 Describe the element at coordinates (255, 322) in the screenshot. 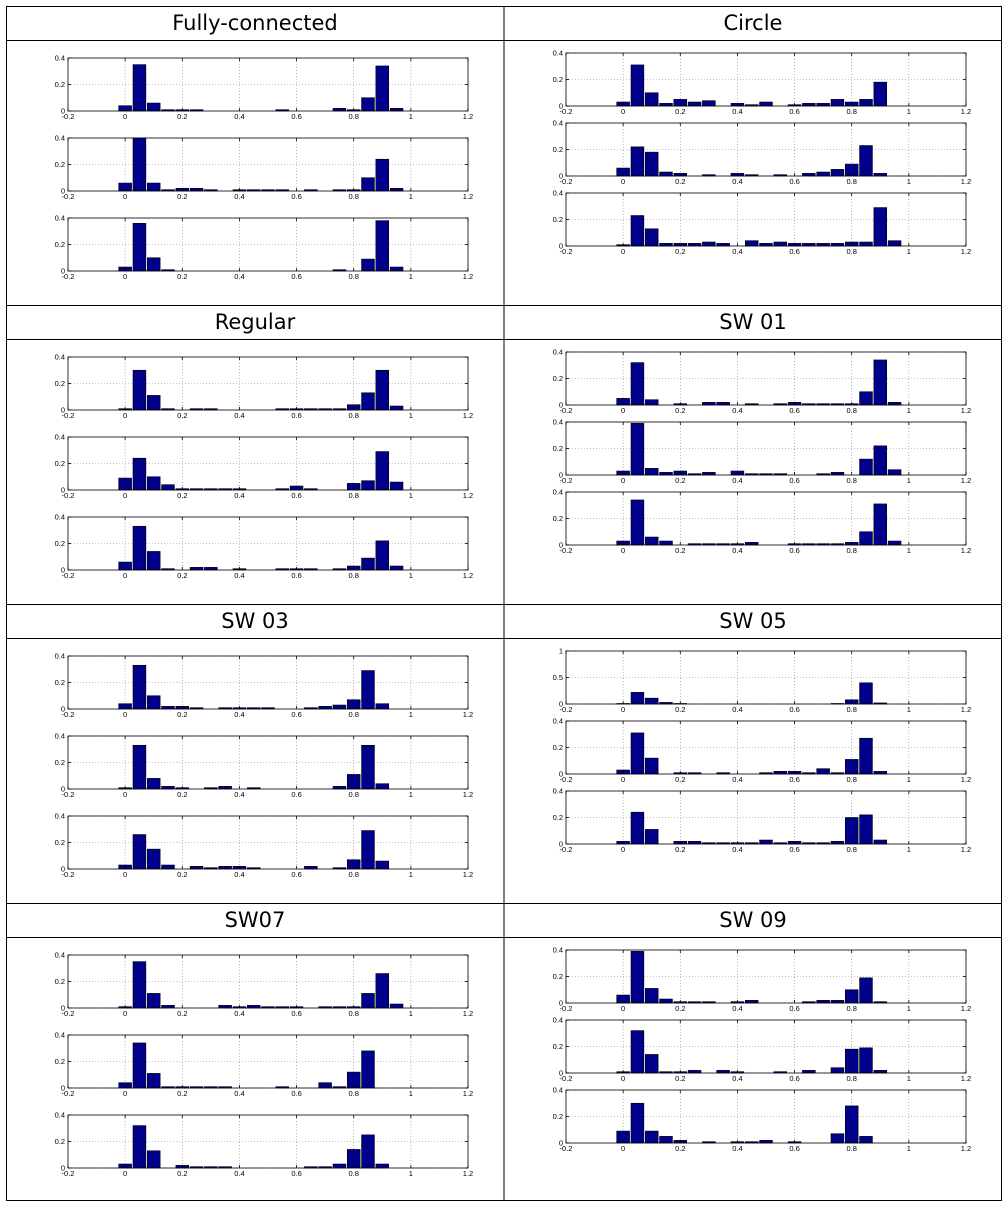

I see `chart-title: Regular` at that location.